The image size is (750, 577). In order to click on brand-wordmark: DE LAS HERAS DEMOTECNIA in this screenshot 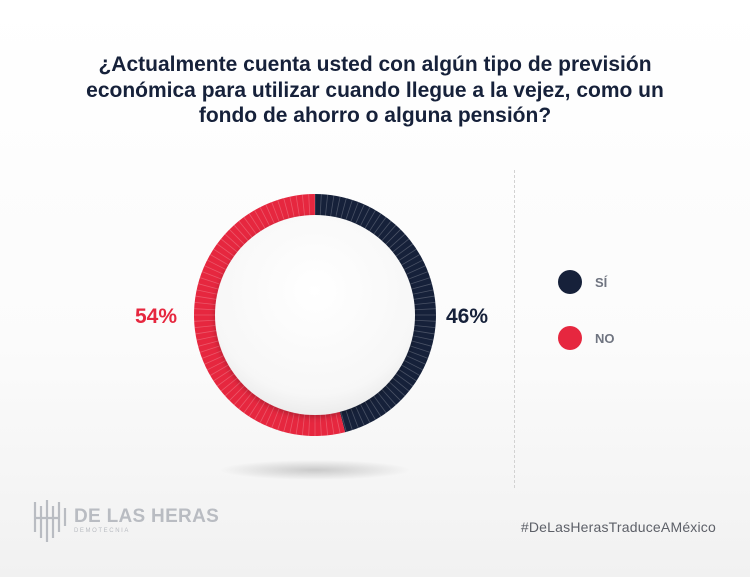, I will do `click(146, 520)`.